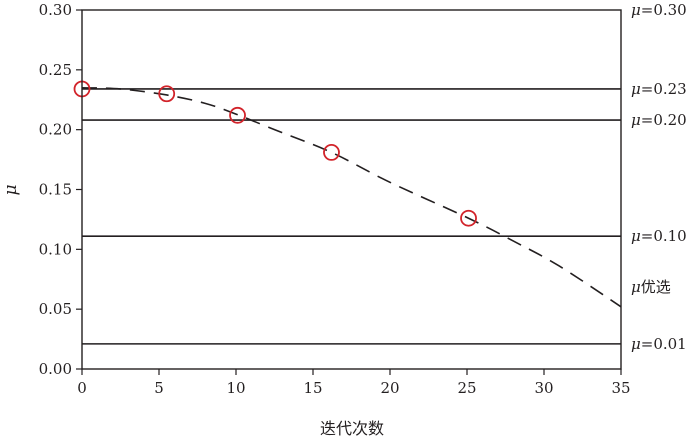 The height and width of the screenshot is (441, 700). Describe the element at coordinates (55, 70) in the screenshot. I see `y-tick-label: 0.25` at that location.